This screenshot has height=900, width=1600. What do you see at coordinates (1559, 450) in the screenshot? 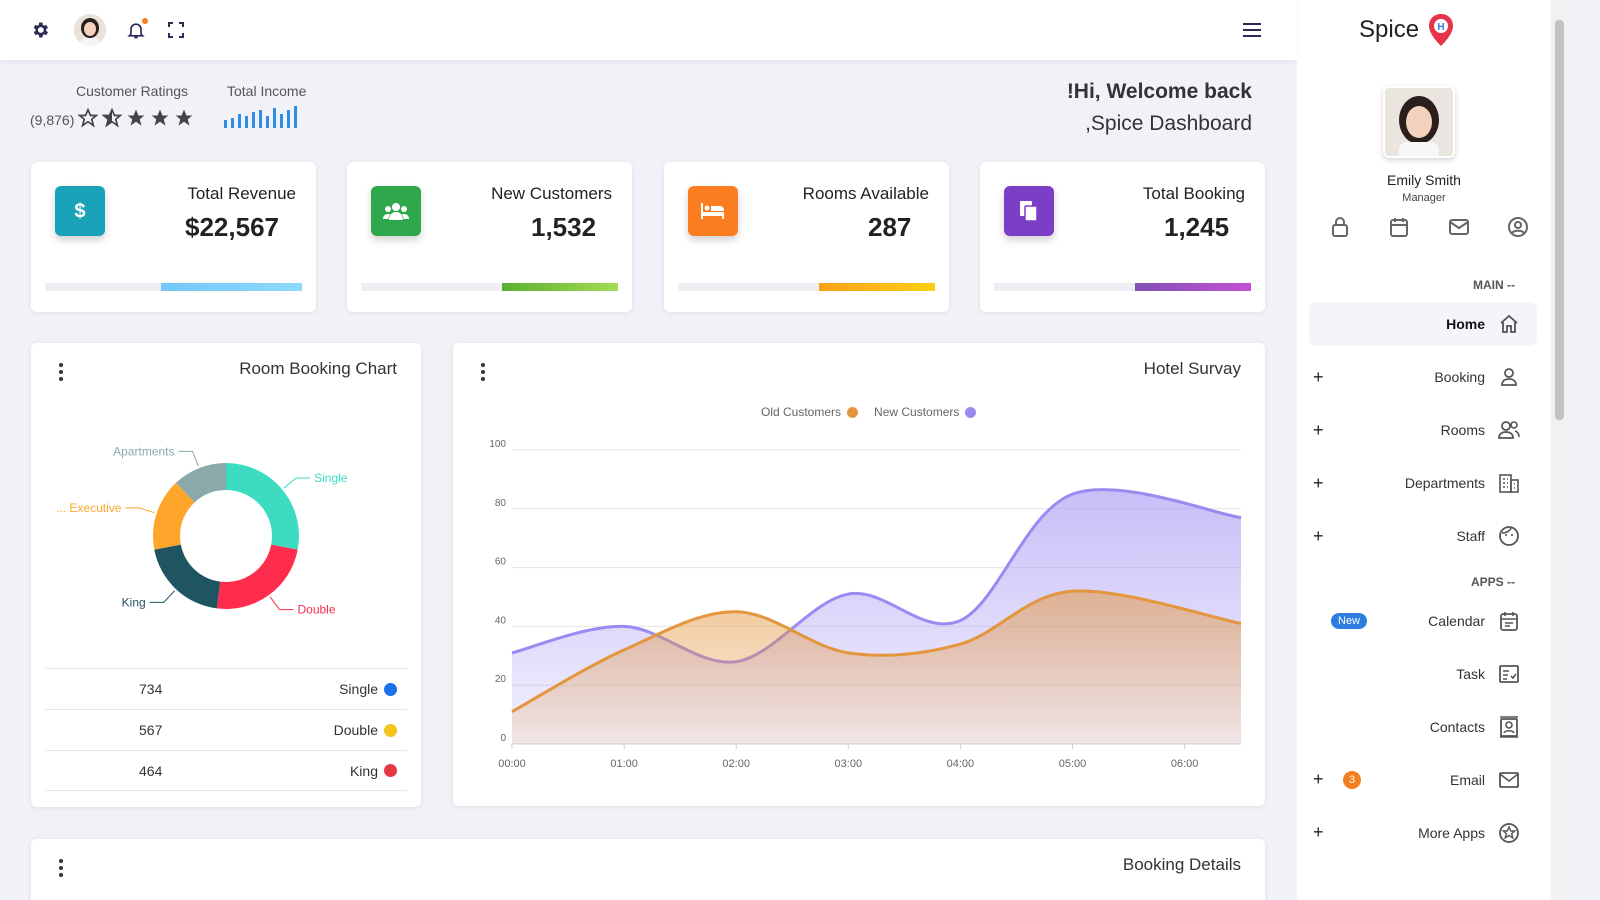
I see `vertical-scrollbar` at bounding box center [1559, 450].